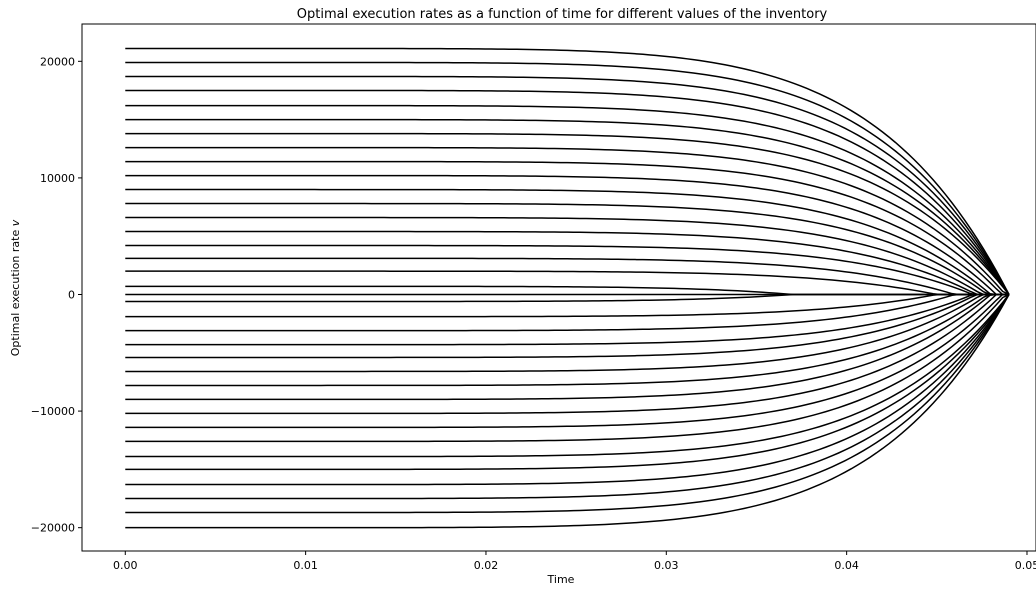 This screenshot has height=590, width=1036. Describe the element at coordinates (1025, 565) in the screenshot. I see `x-tick-label: 0.05` at that location.